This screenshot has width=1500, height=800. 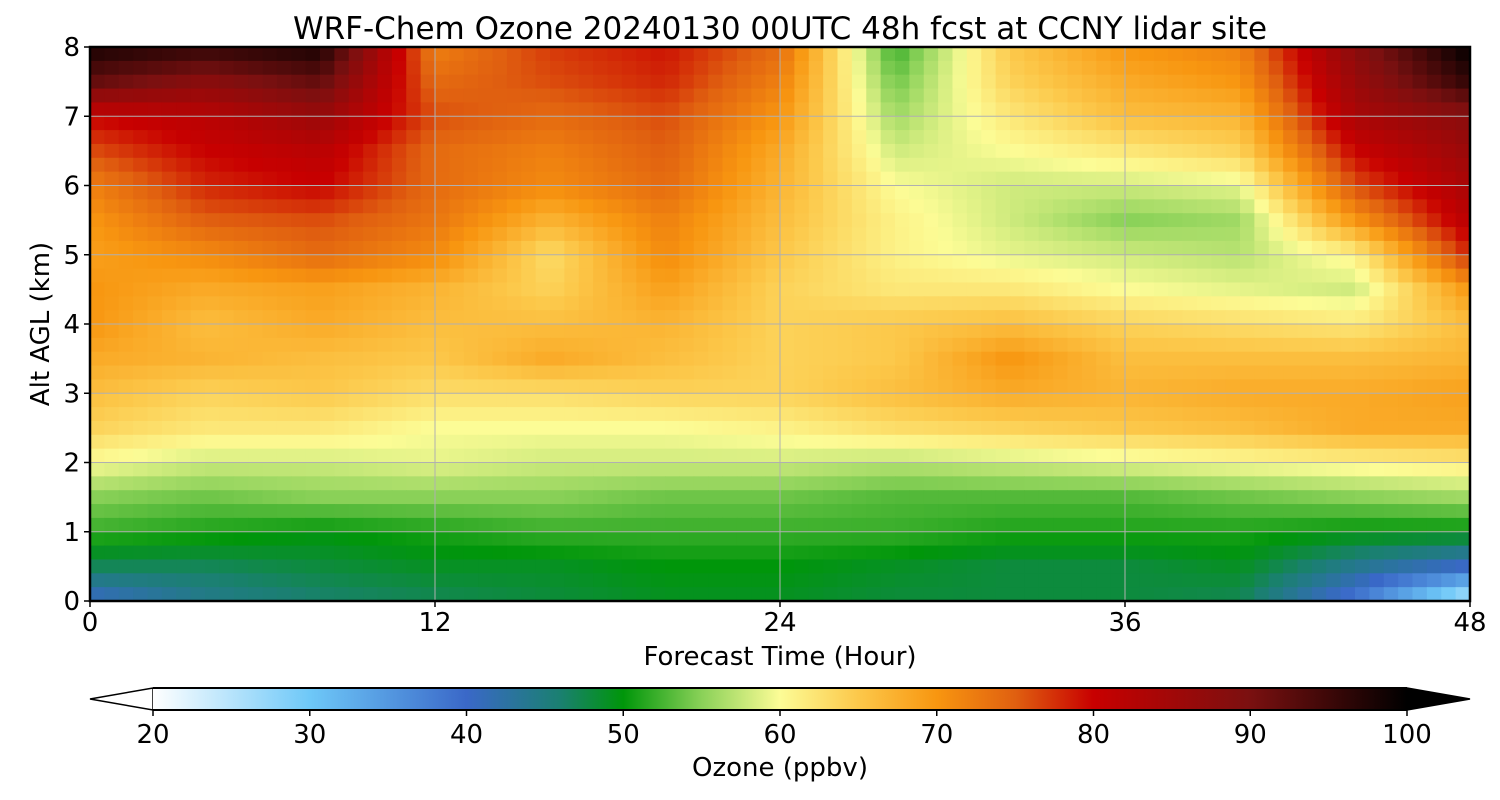 What do you see at coordinates (779, 735) in the screenshot?
I see `colorbar-tick-label: 60` at bounding box center [779, 735].